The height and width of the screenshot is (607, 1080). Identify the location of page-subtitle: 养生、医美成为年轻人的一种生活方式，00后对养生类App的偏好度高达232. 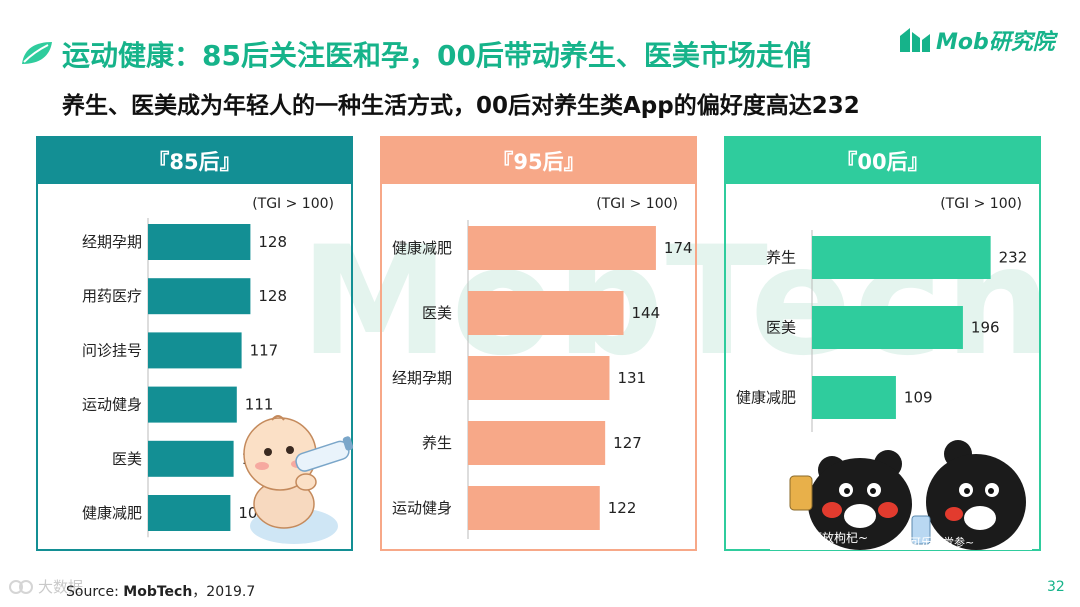
(461, 106).